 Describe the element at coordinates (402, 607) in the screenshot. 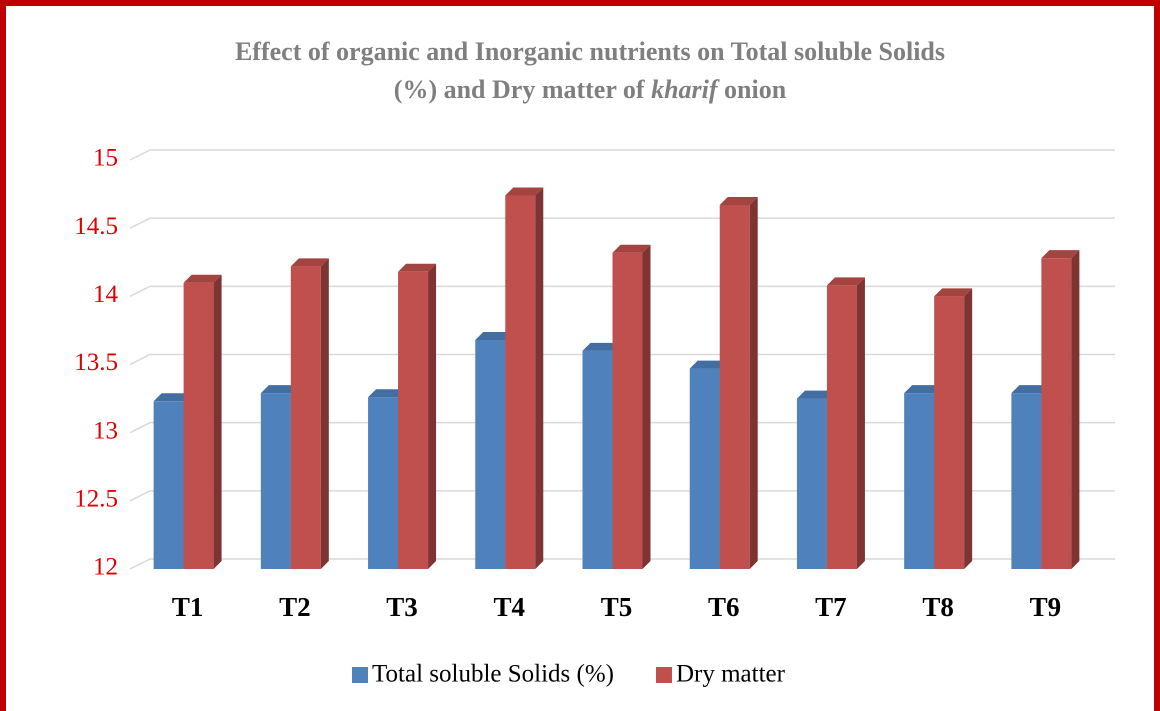

I see `x-tick-label: T3` at that location.